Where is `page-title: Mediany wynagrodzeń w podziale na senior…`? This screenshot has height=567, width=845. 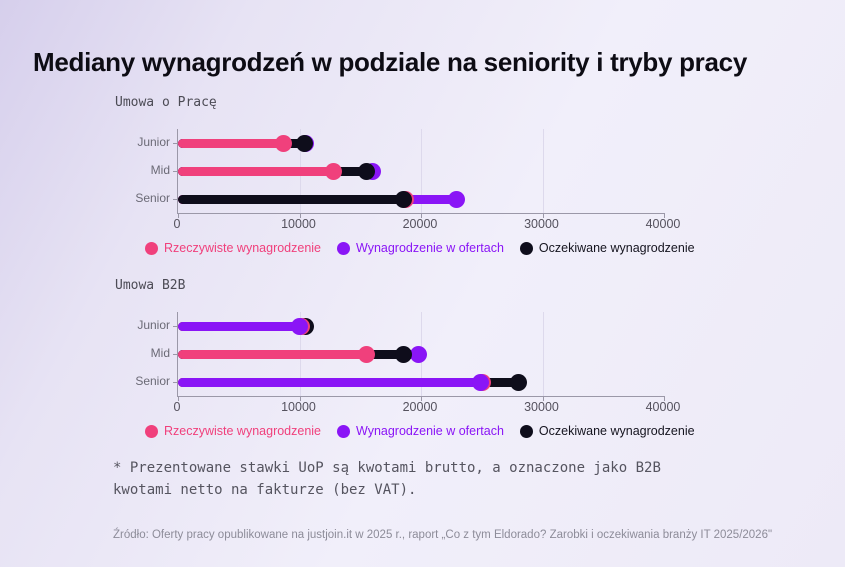
page-title: Mediany wynagrodzeń w podziale na senior… is located at coordinates (390, 62).